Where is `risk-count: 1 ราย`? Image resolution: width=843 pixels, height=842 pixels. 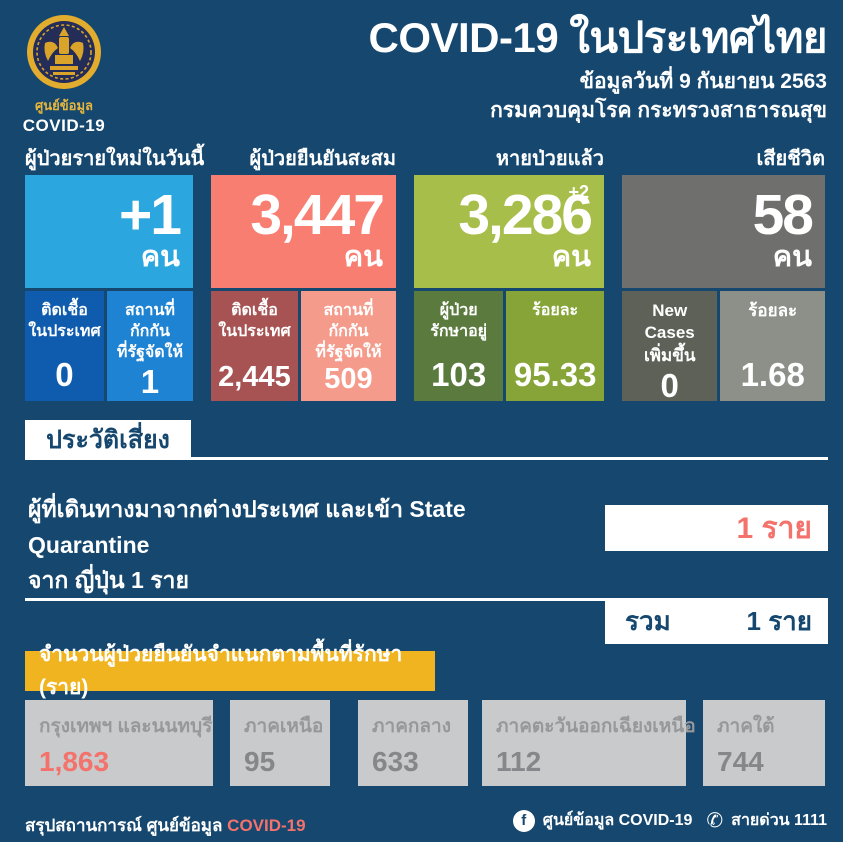
risk-count: 1 ราย is located at coordinates (774, 528).